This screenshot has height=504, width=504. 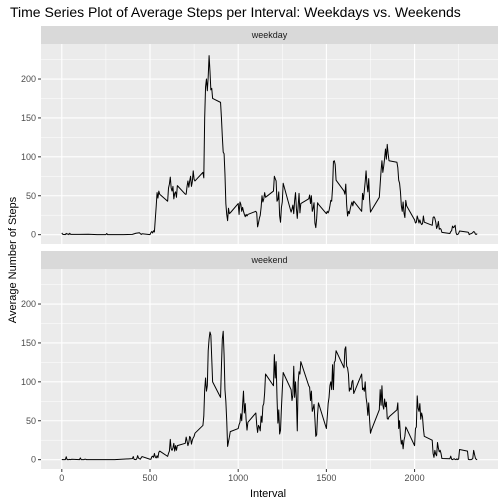 I want to click on x-axis-title: Interval, so click(x=268, y=494).